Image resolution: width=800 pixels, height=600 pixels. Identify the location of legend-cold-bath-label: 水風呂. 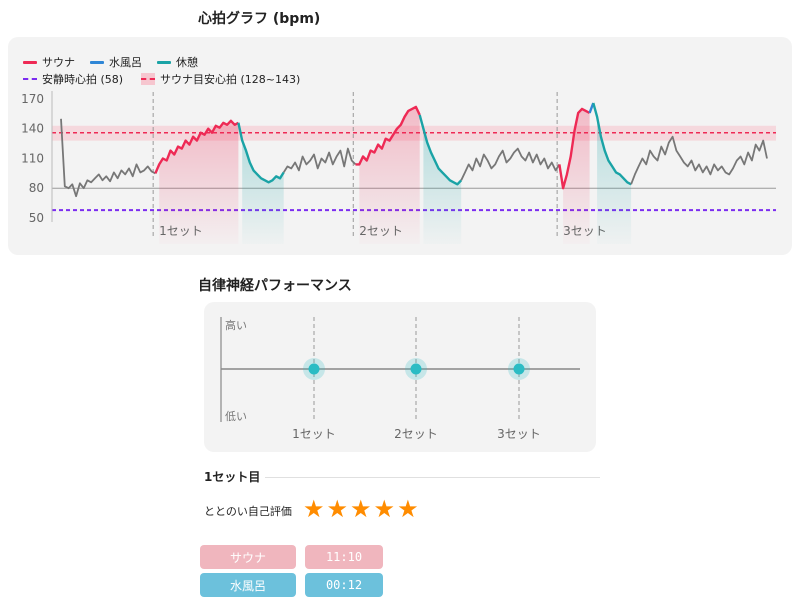
(125, 62).